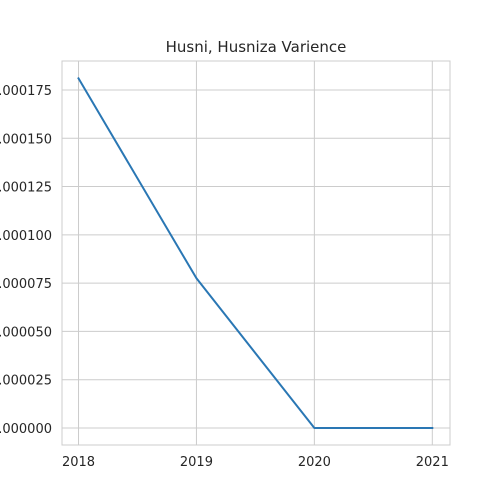 The image size is (500, 504). What do you see at coordinates (255, 462) in the screenshot?
I see `x-axis-ticks: 2018 2019 2020 2021` at bounding box center [255, 462].